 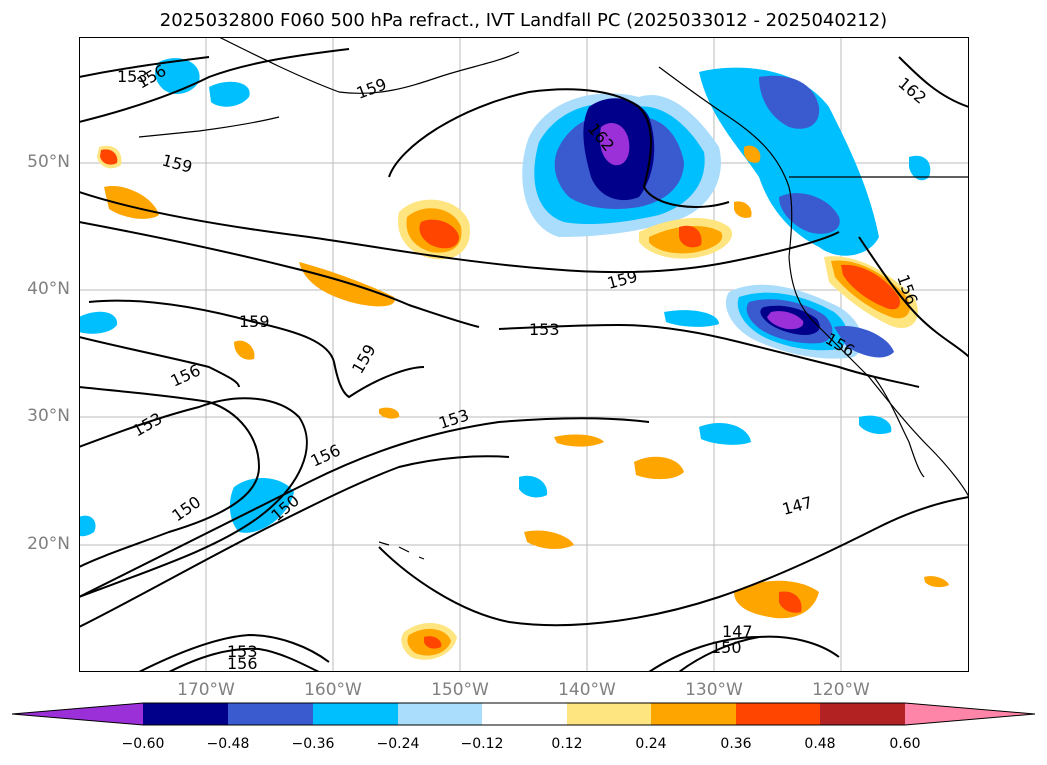 What do you see at coordinates (206, 690) in the screenshot?
I see `lon-label-170w: 170°W` at bounding box center [206, 690].